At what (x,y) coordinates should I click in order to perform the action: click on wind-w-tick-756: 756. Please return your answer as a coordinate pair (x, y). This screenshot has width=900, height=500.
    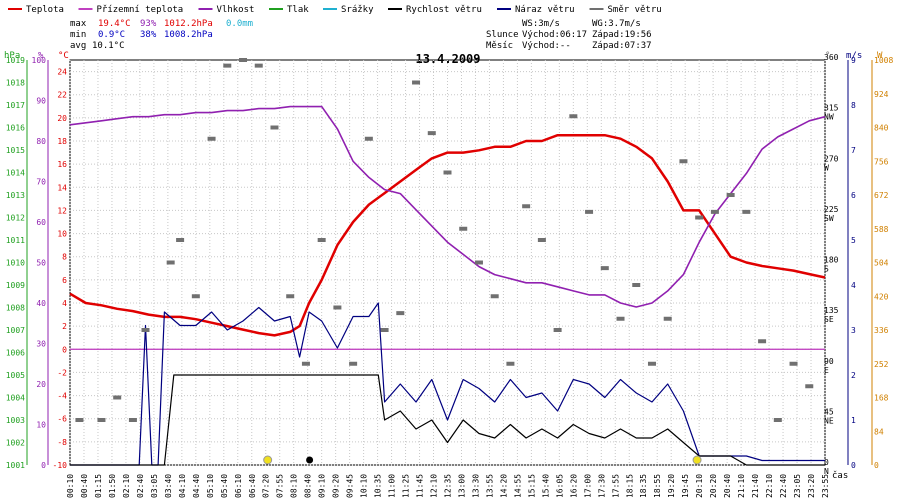
    Looking at the image, I should click on (881, 161).